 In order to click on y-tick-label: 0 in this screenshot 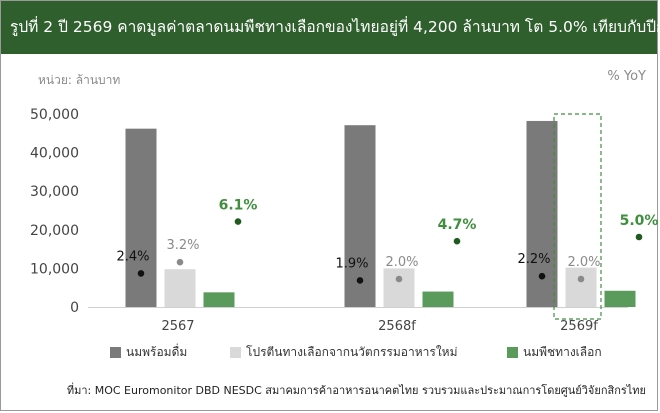, I will do `click(74, 308)`.